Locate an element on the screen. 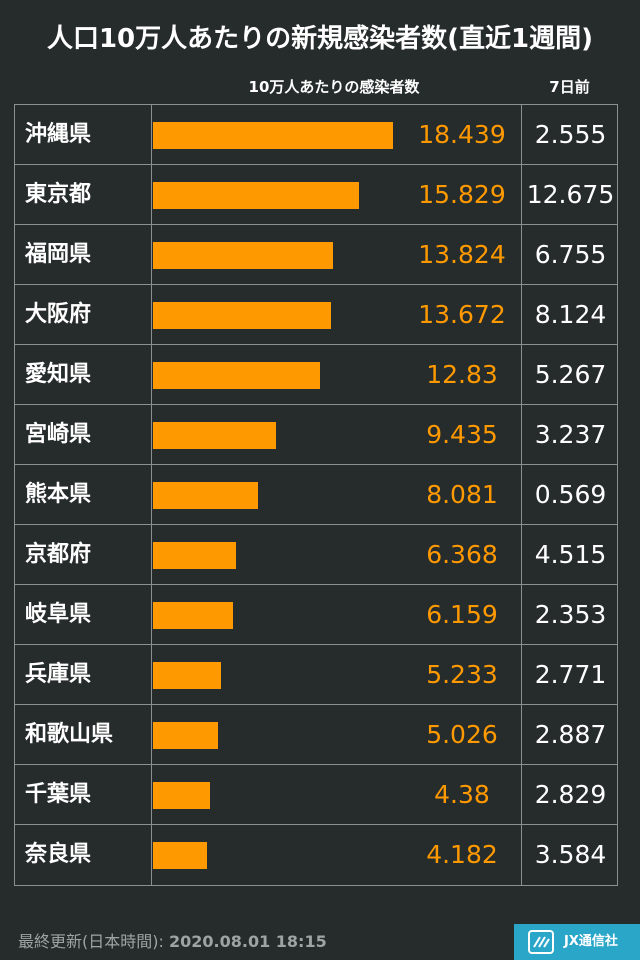  brand-logo: JX通信社 is located at coordinates (577, 942).